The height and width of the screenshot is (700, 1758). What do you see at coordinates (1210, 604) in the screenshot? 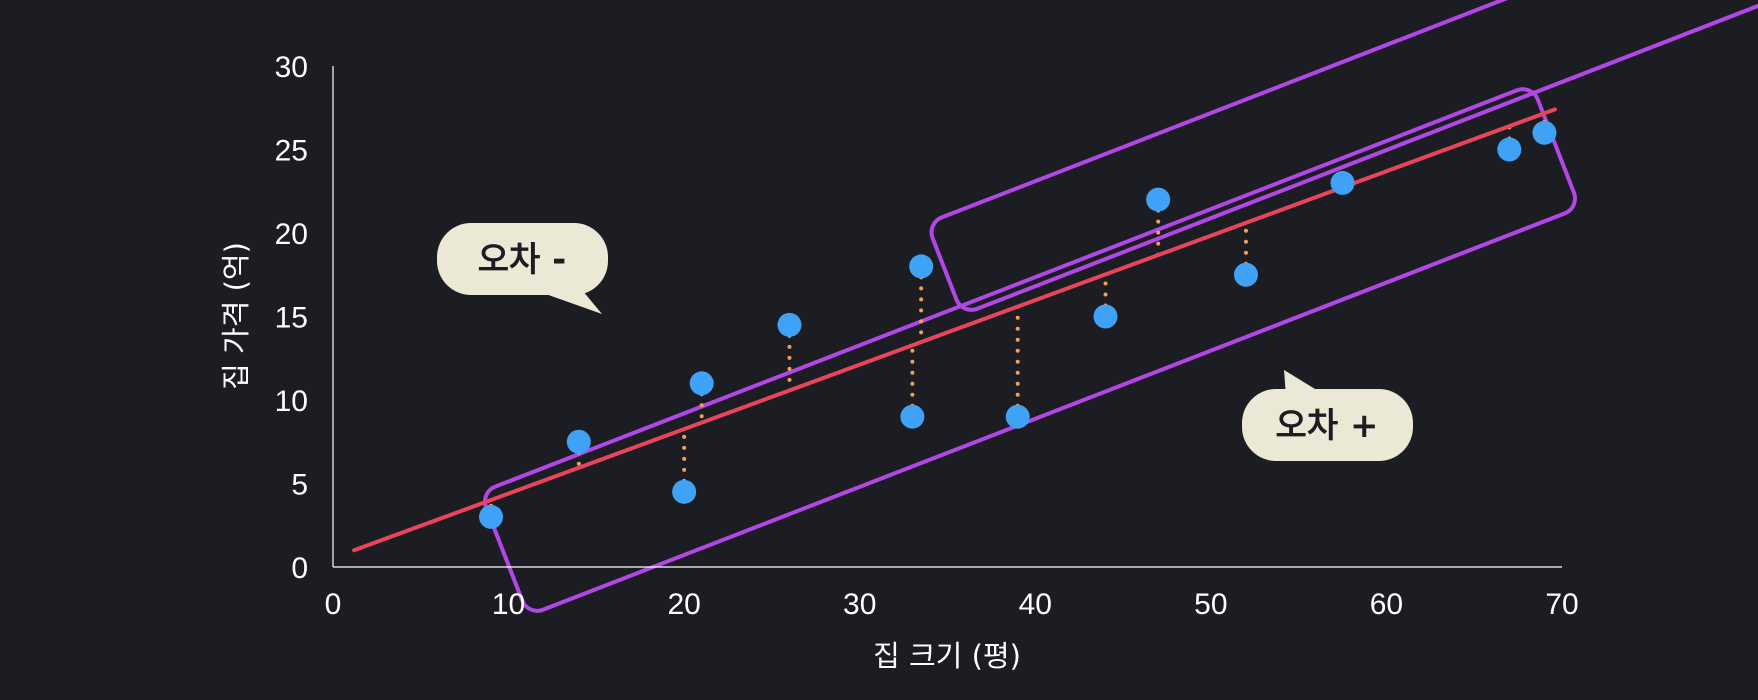
I see `x-tick-label: 50` at bounding box center [1210, 604].